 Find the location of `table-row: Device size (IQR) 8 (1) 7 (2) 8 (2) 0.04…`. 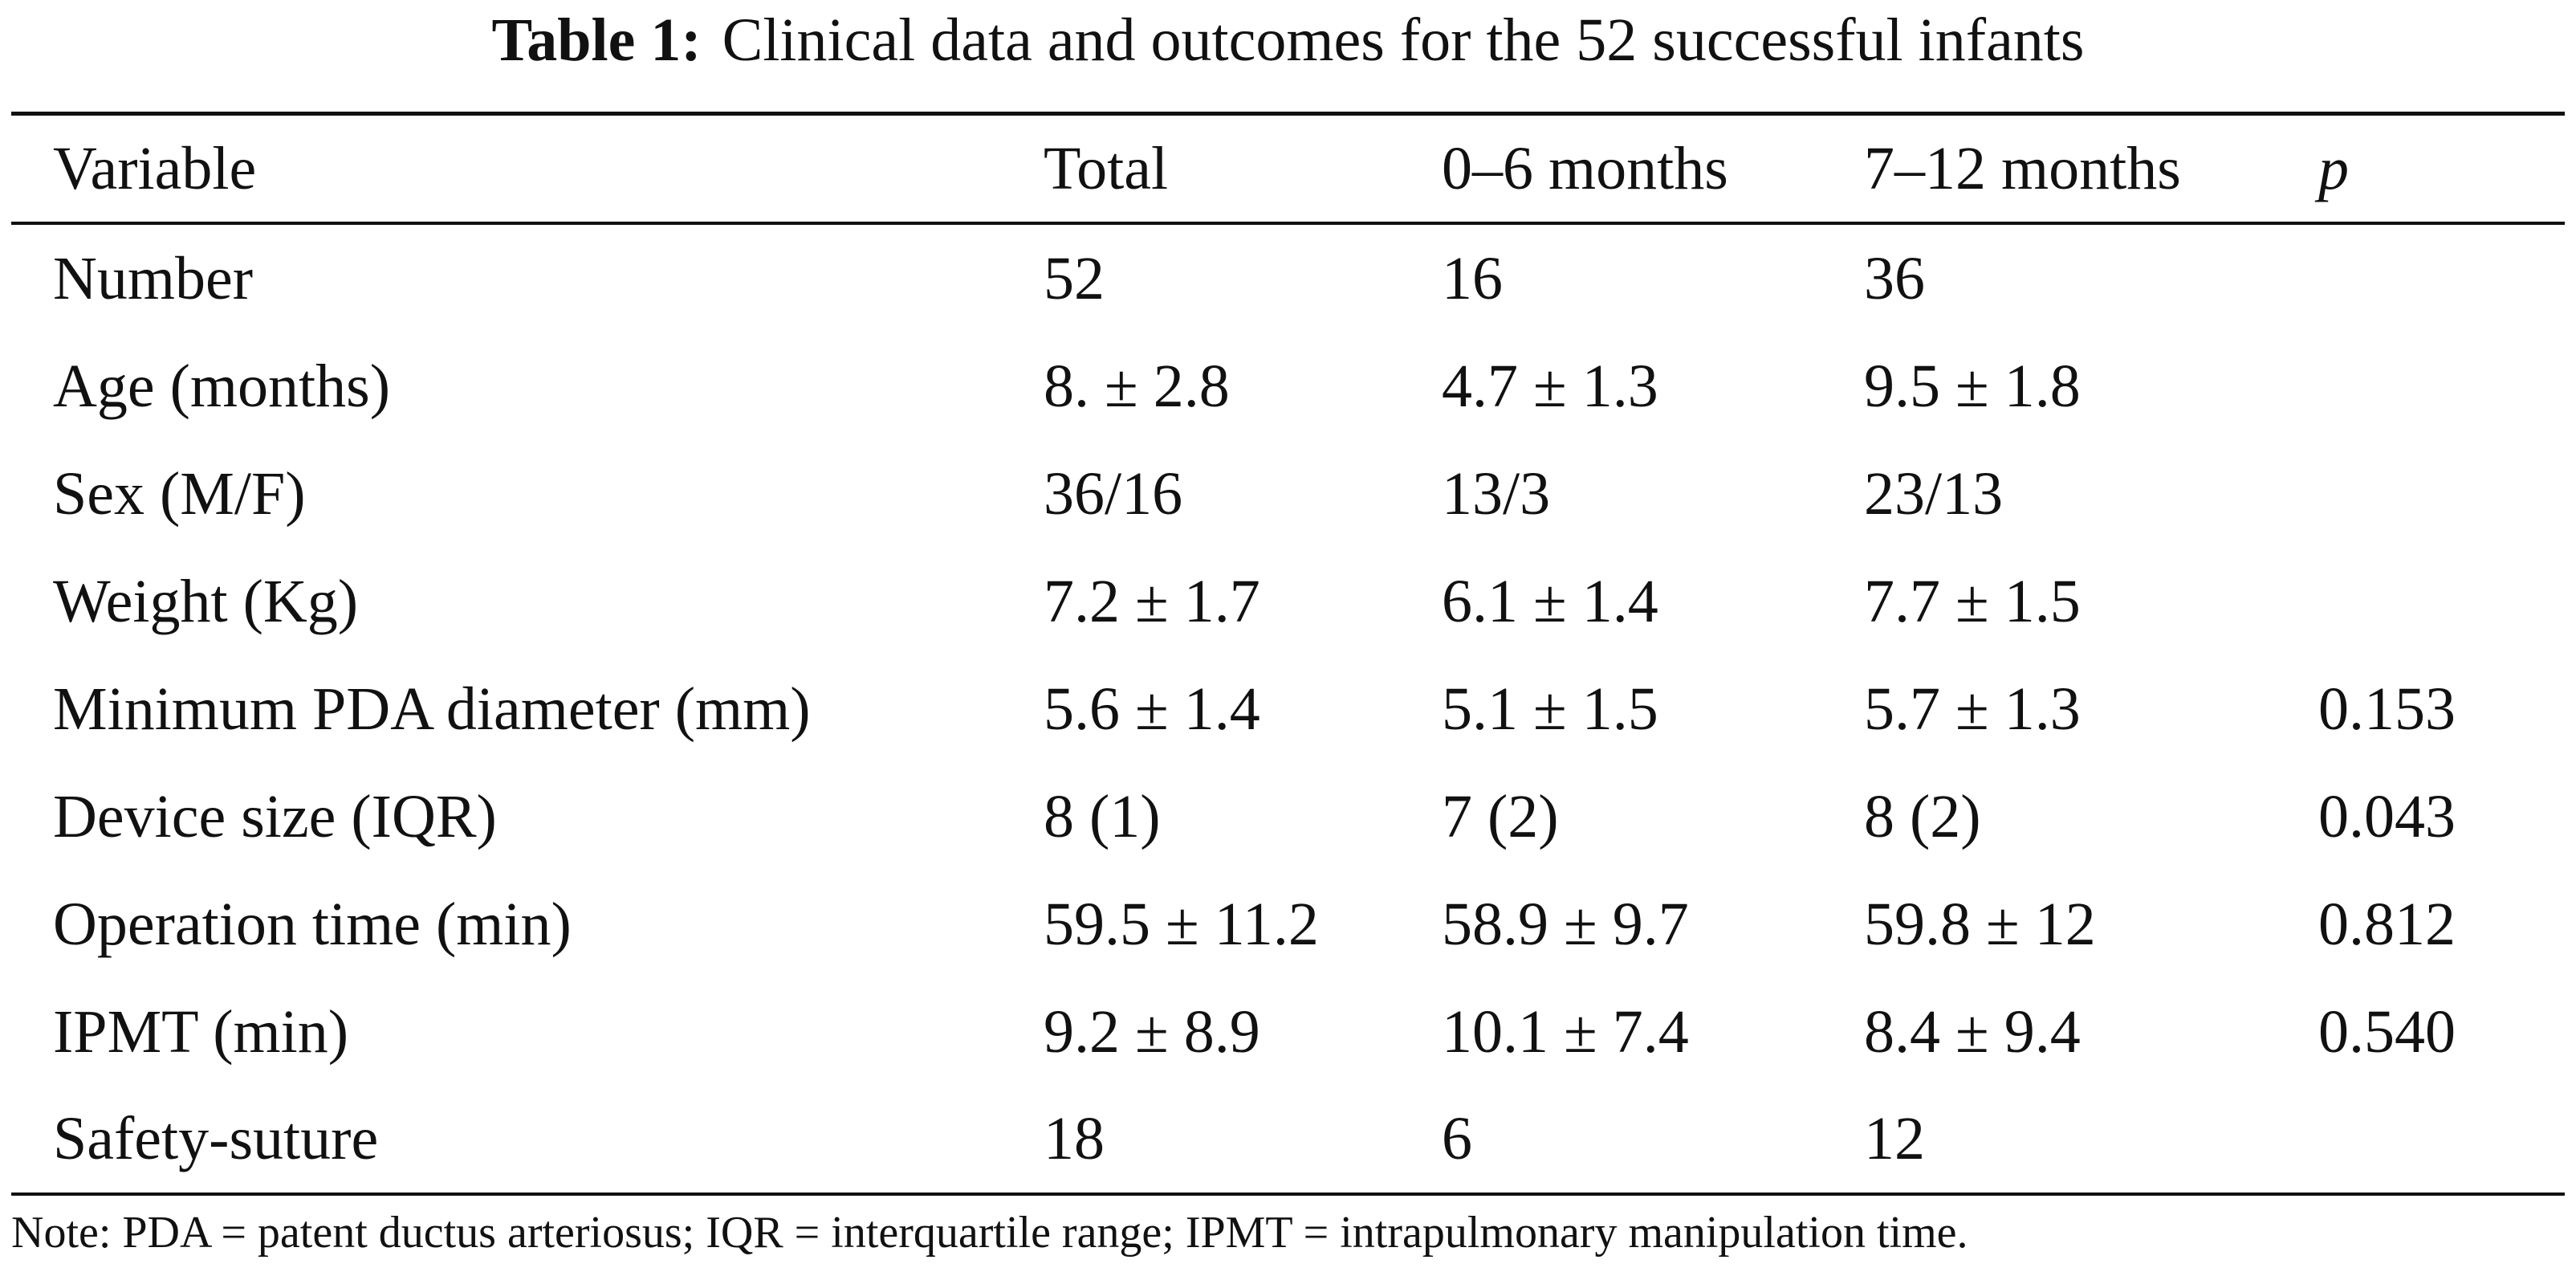

table-row: Device size (IQR) 8 (1) 7 (2) 8 (2) 0.04… is located at coordinates (1288, 816).